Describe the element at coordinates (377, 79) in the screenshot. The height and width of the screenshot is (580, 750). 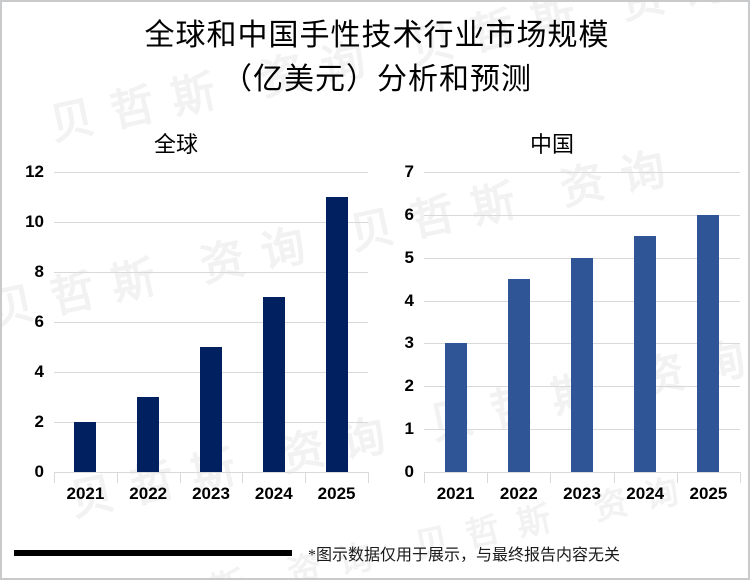
I see `chart-title-line-2: （亿美元）分析和预测` at that location.